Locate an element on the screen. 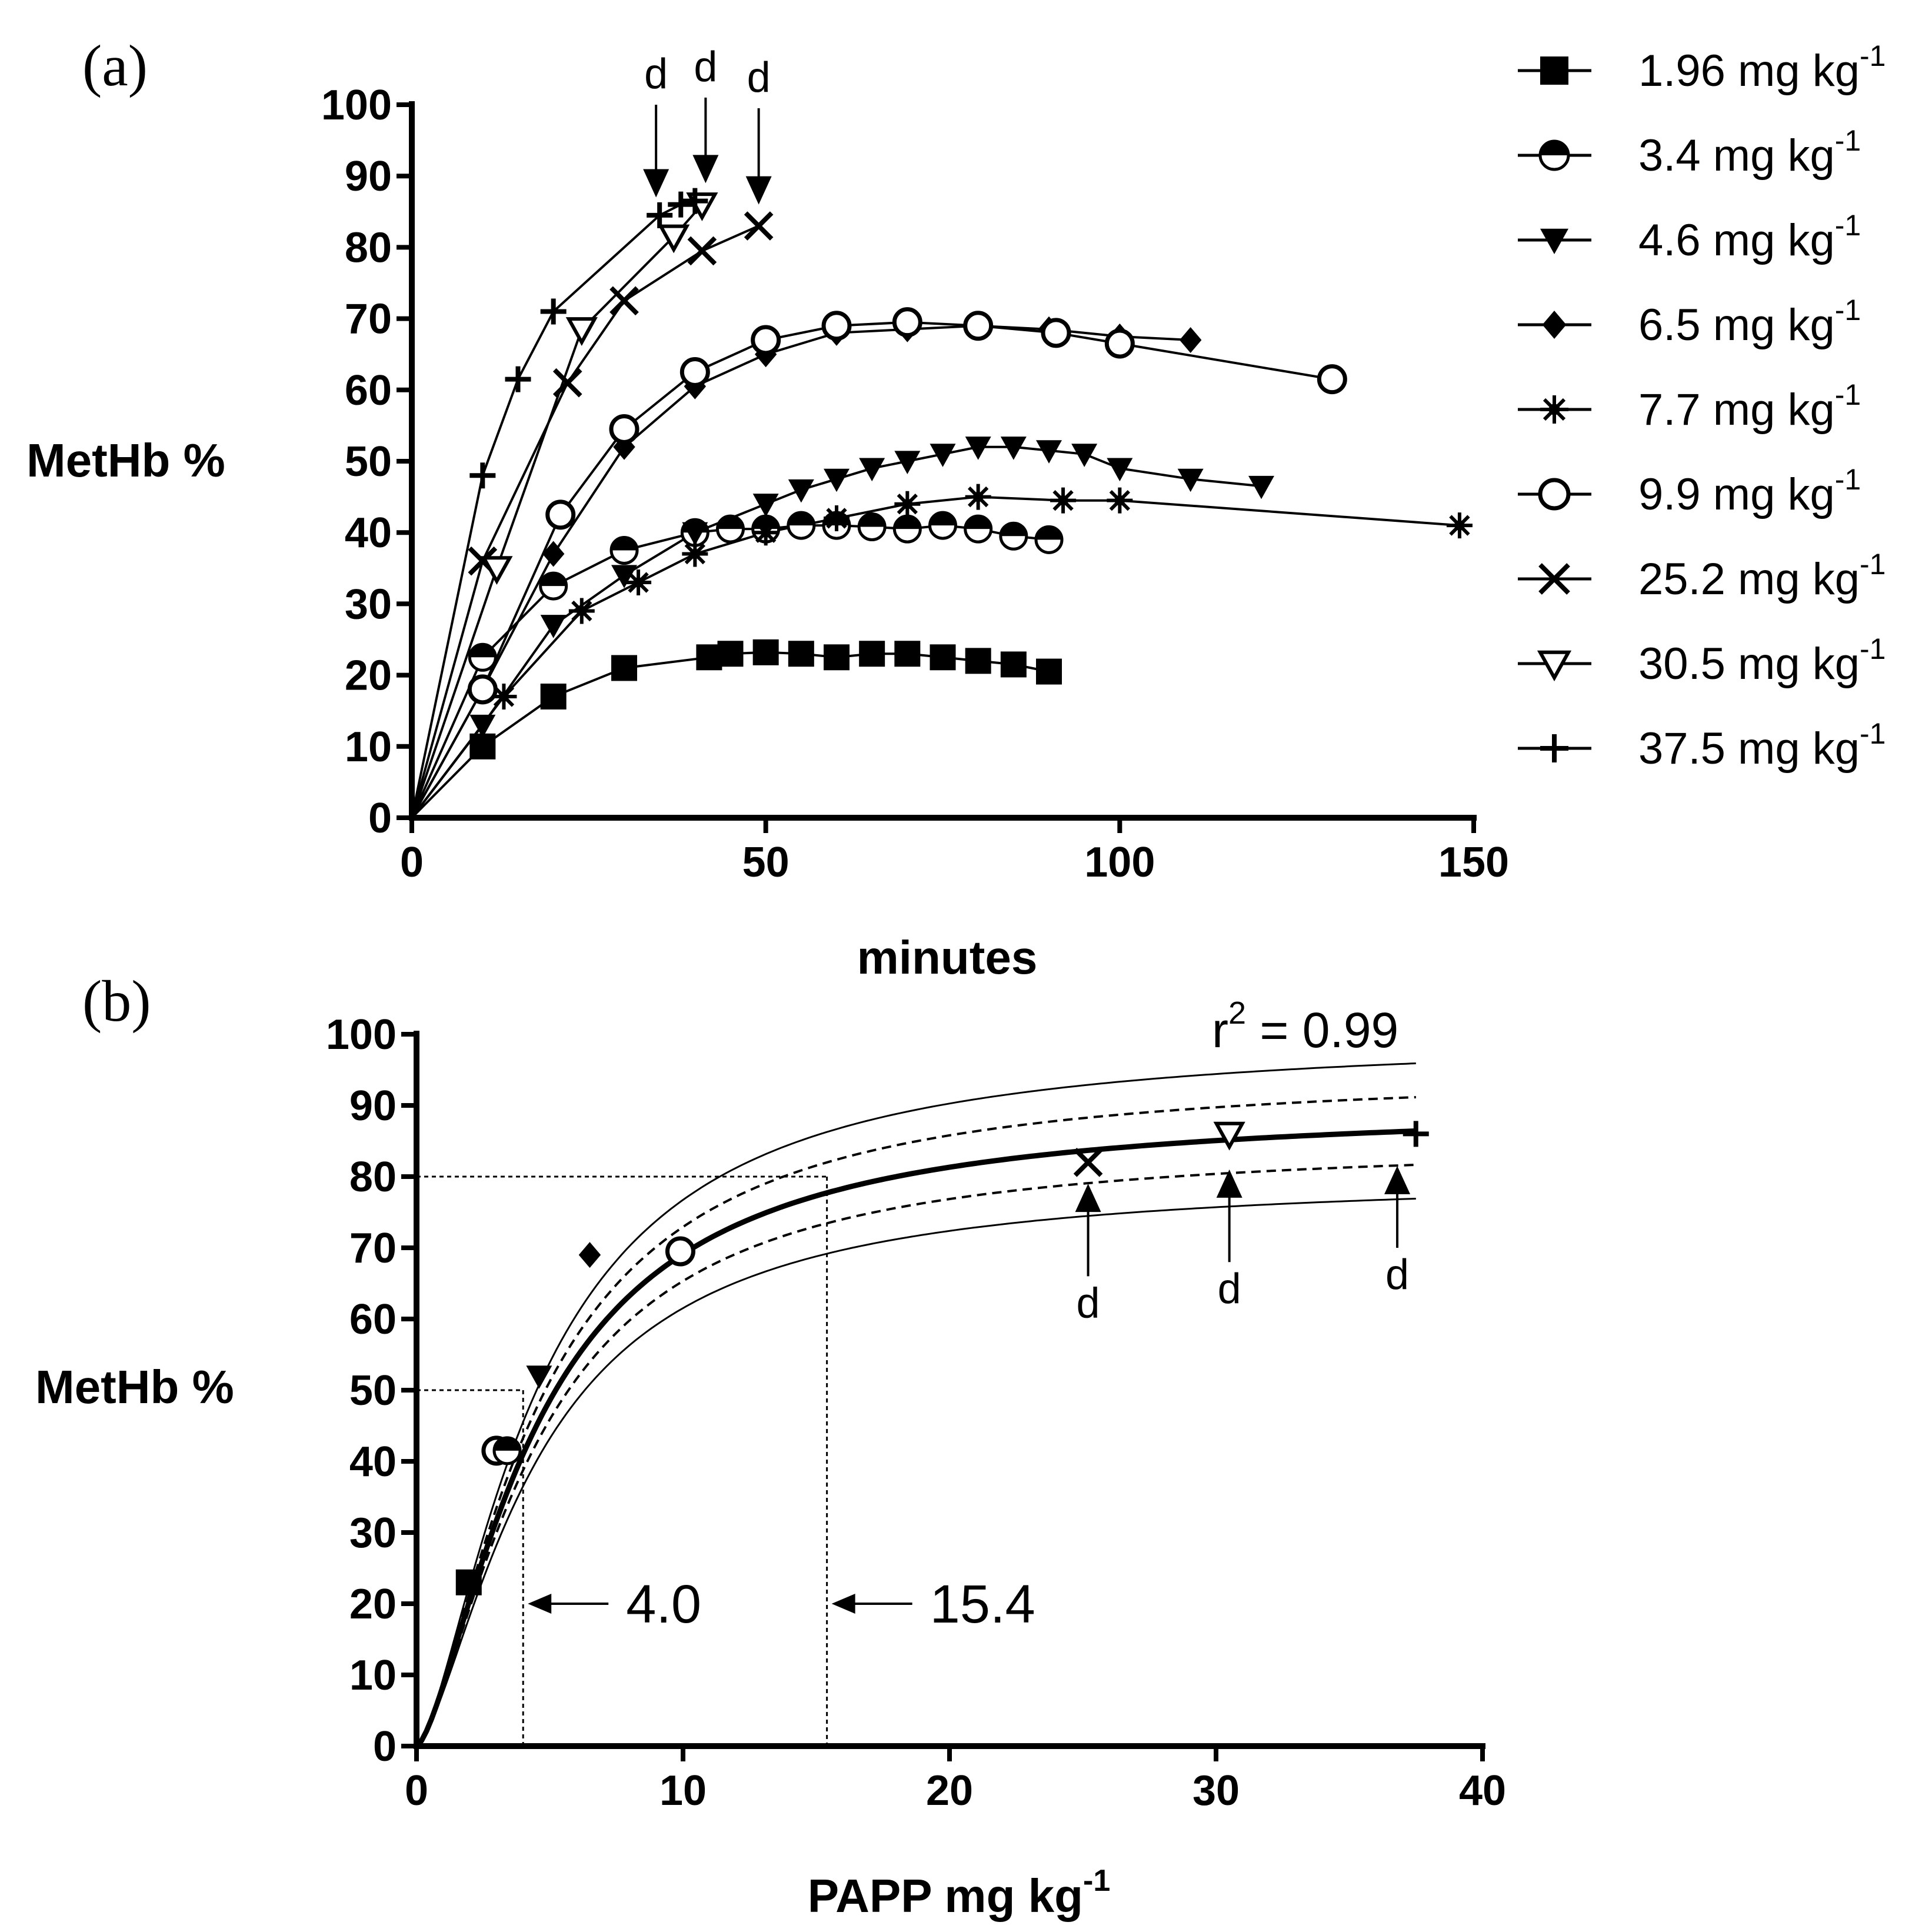 The height and width of the screenshot is (1932, 1932). chart-a-legend-label-4: 7.7 mg kg-1 is located at coordinates (1749, 406).